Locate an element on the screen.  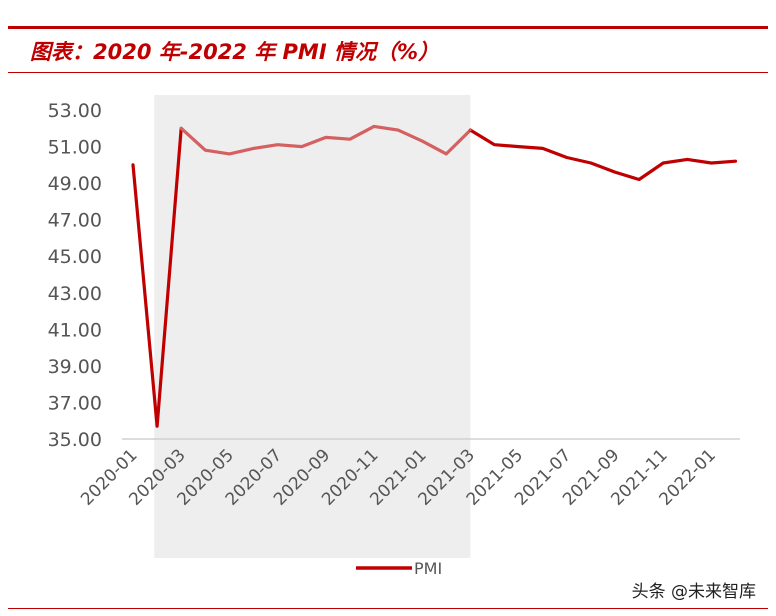
legend-label-pmi: PMI is located at coordinates (428, 568).